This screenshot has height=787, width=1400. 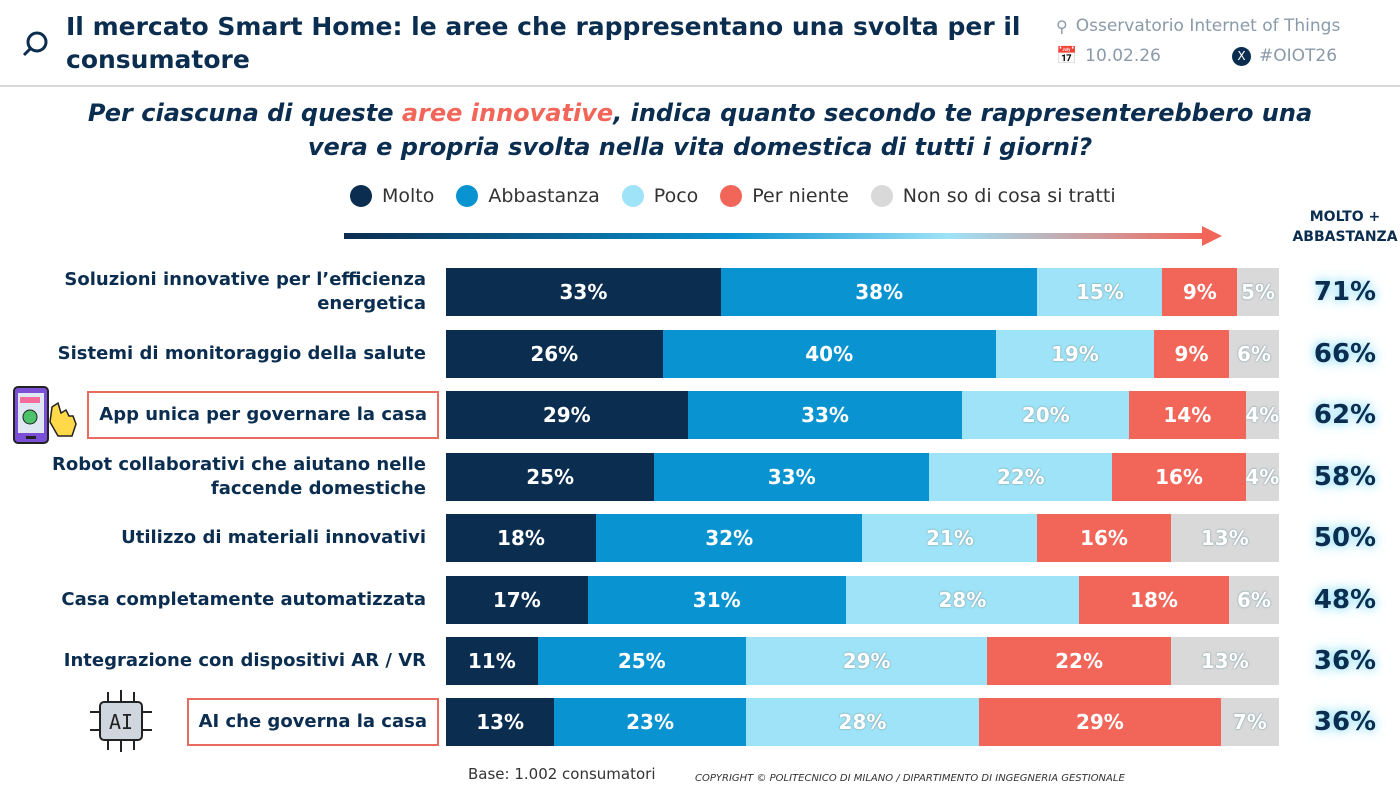 What do you see at coordinates (544, 196) in the screenshot?
I see `legend-label: Abbastanza` at bounding box center [544, 196].